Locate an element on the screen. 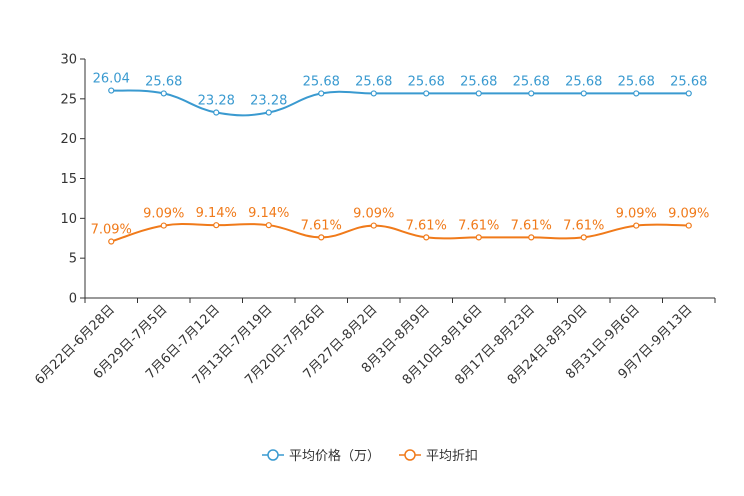 The height and width of the screenshot is (496, 744). y-tick-label: 0 is located at coordinates (73, 299).